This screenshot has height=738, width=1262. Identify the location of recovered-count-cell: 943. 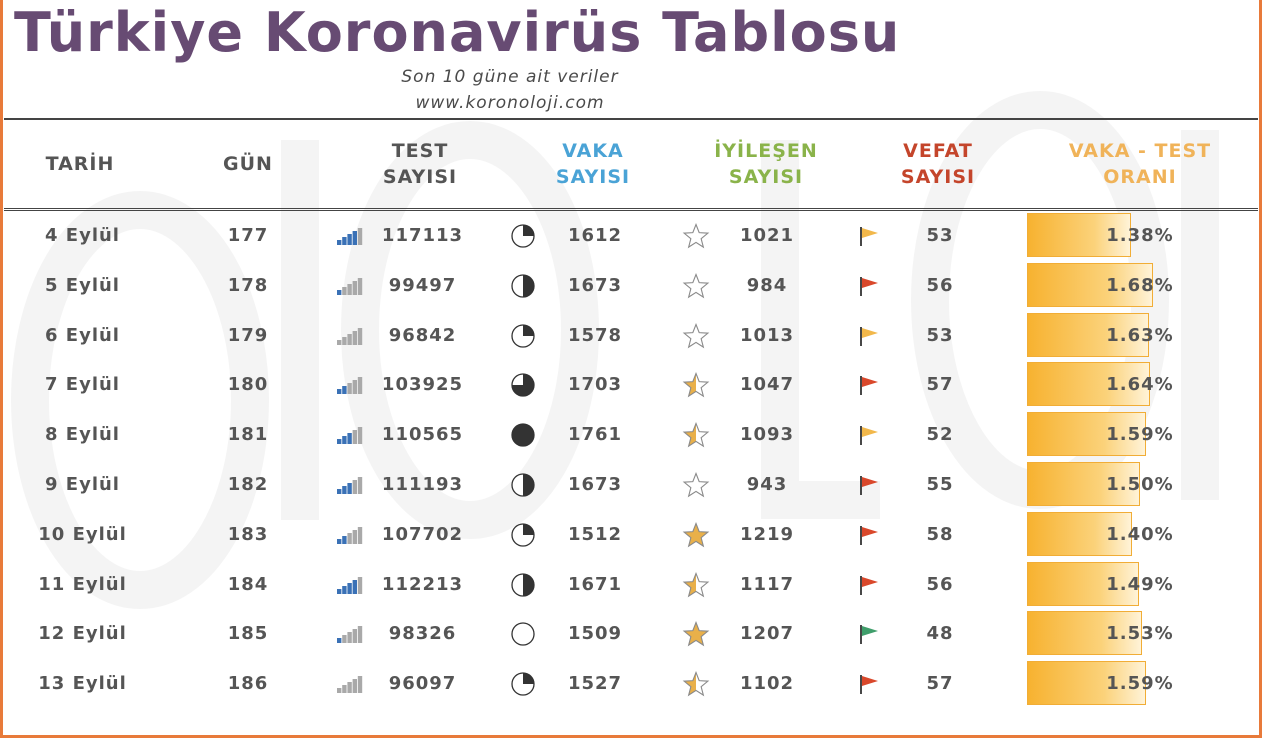
(767, 484).